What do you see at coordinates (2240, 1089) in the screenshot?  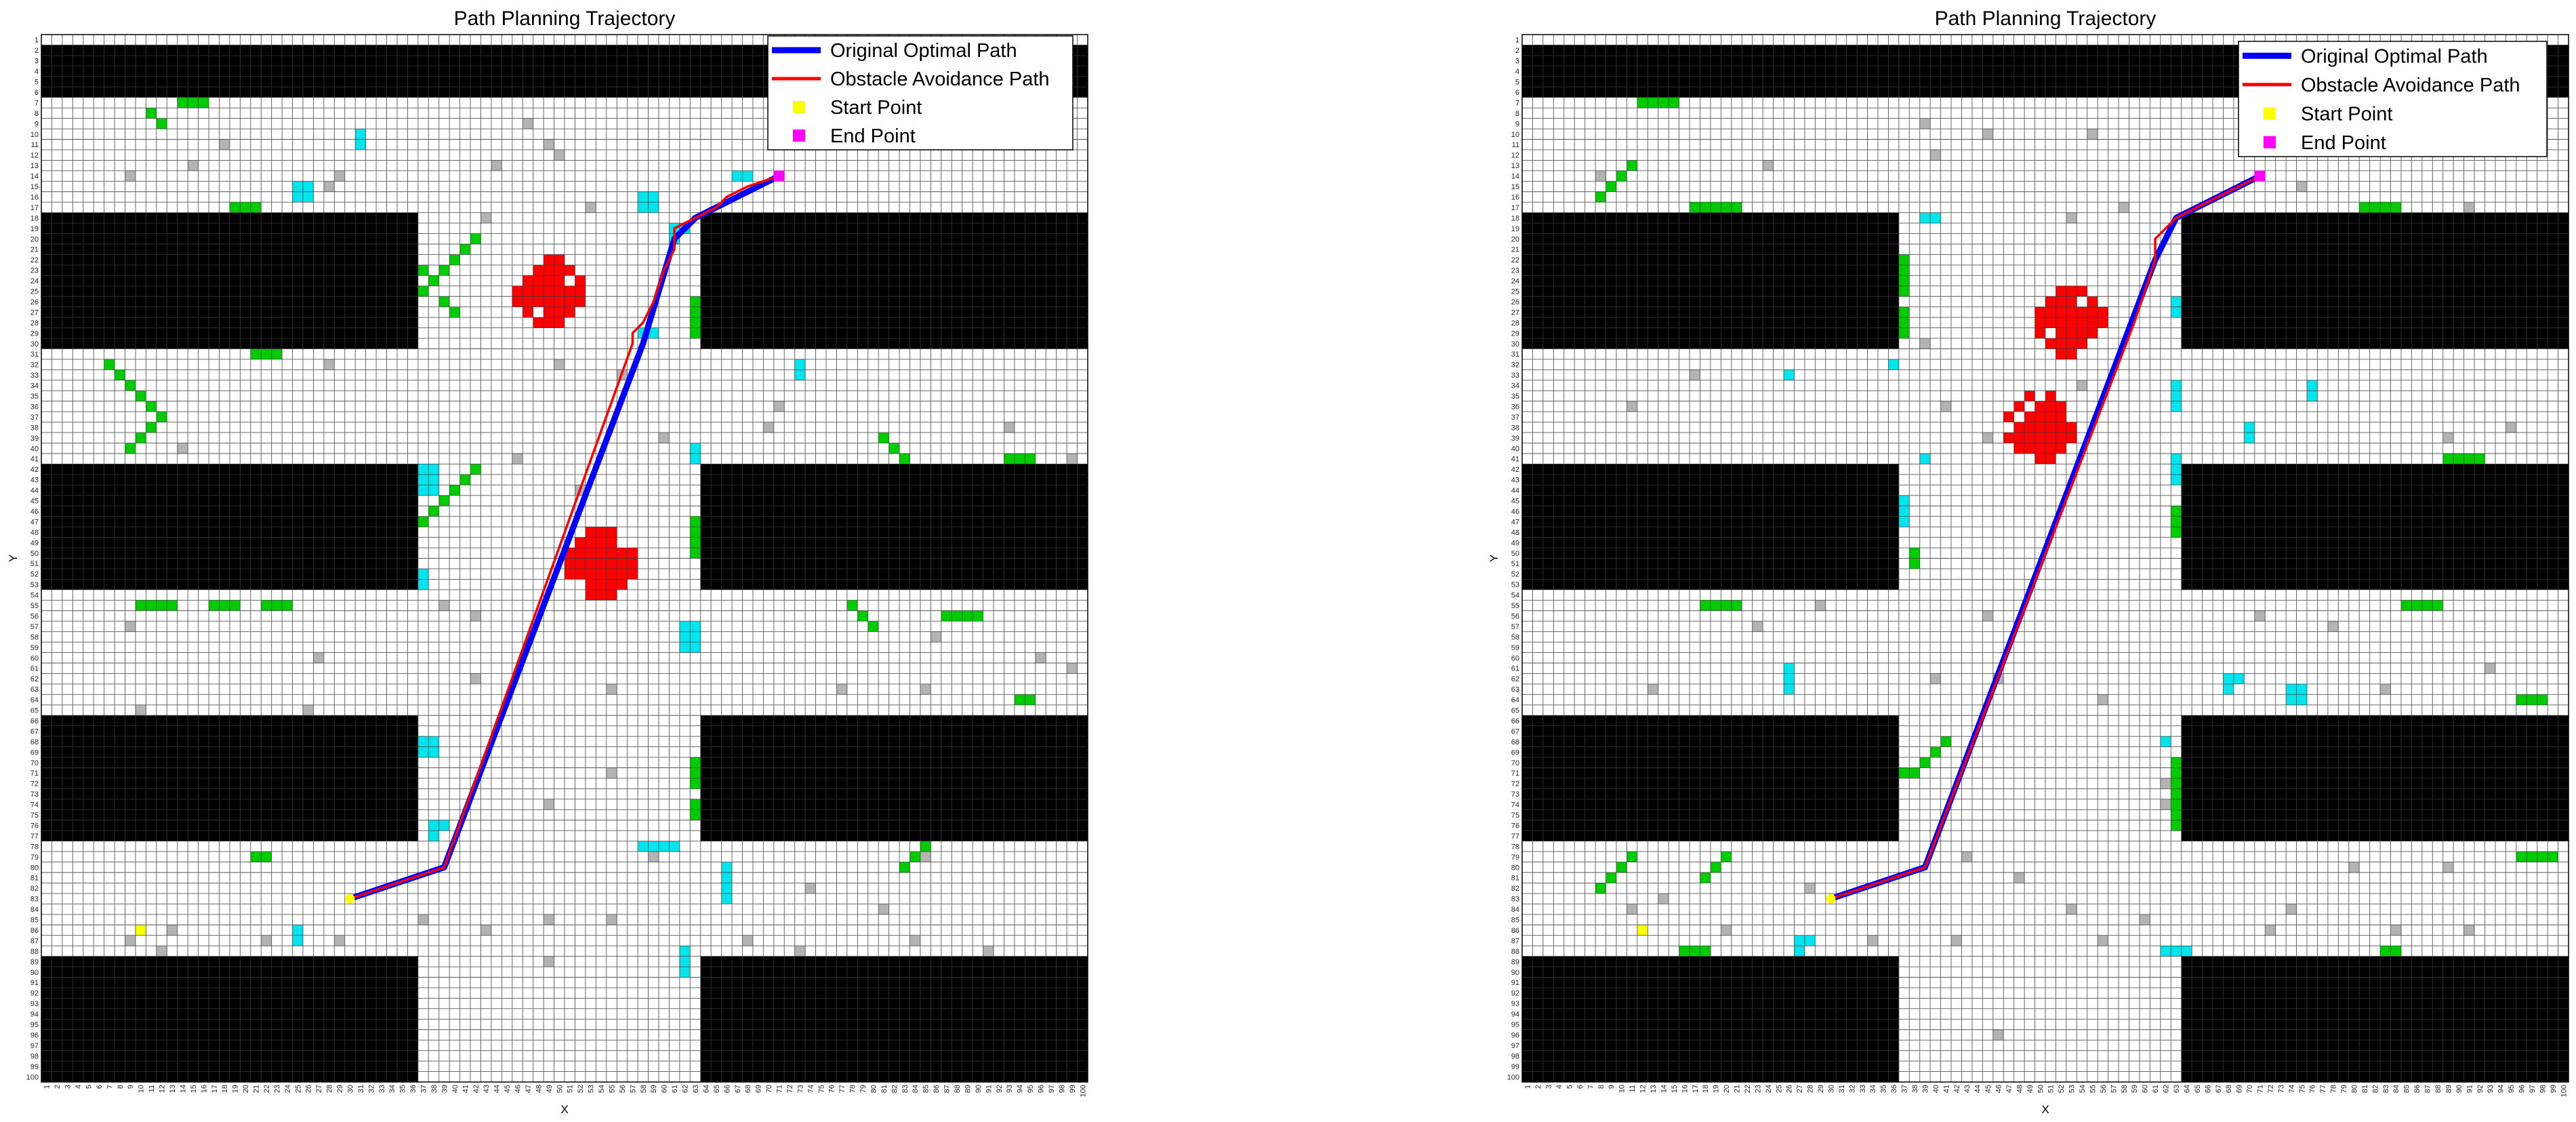 I see `x-tick-label: 69` at bounding box center [2240, 1089].